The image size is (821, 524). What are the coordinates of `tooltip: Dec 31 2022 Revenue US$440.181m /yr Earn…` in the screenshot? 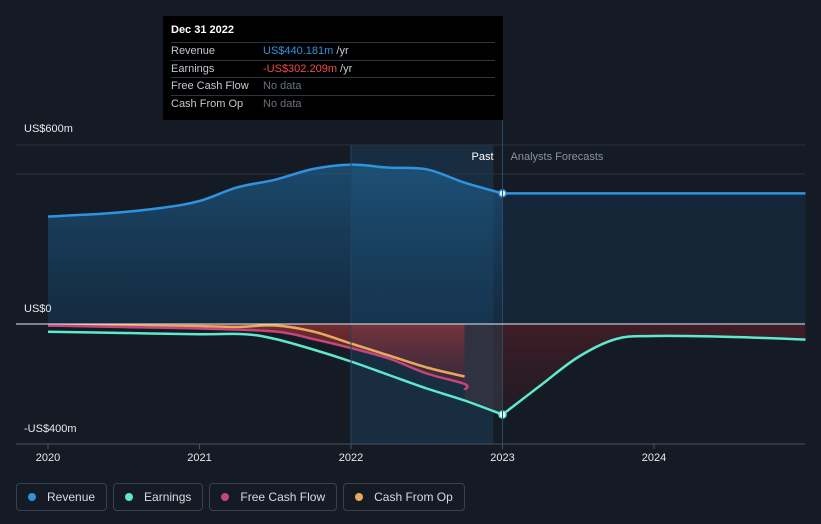 It's located at (333, 68).